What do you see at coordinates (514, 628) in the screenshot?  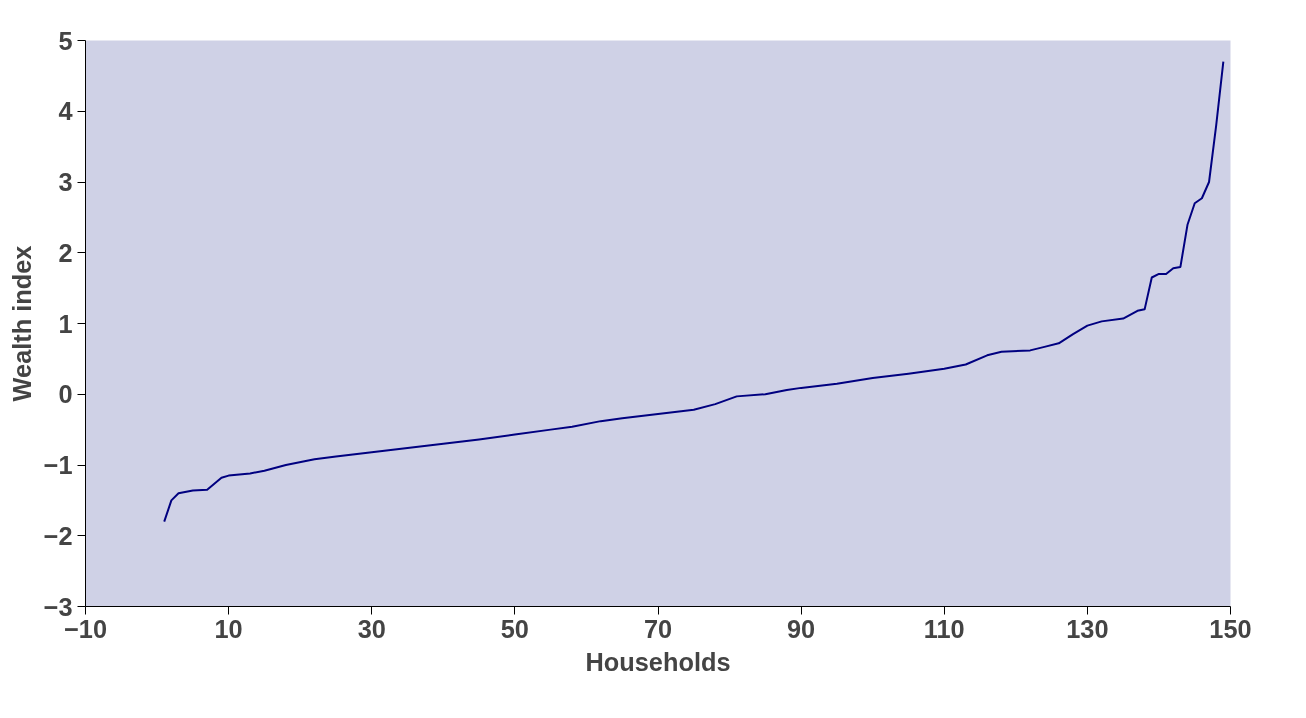 I see `x-tick-label: 50` at bounding box center [514, 628].